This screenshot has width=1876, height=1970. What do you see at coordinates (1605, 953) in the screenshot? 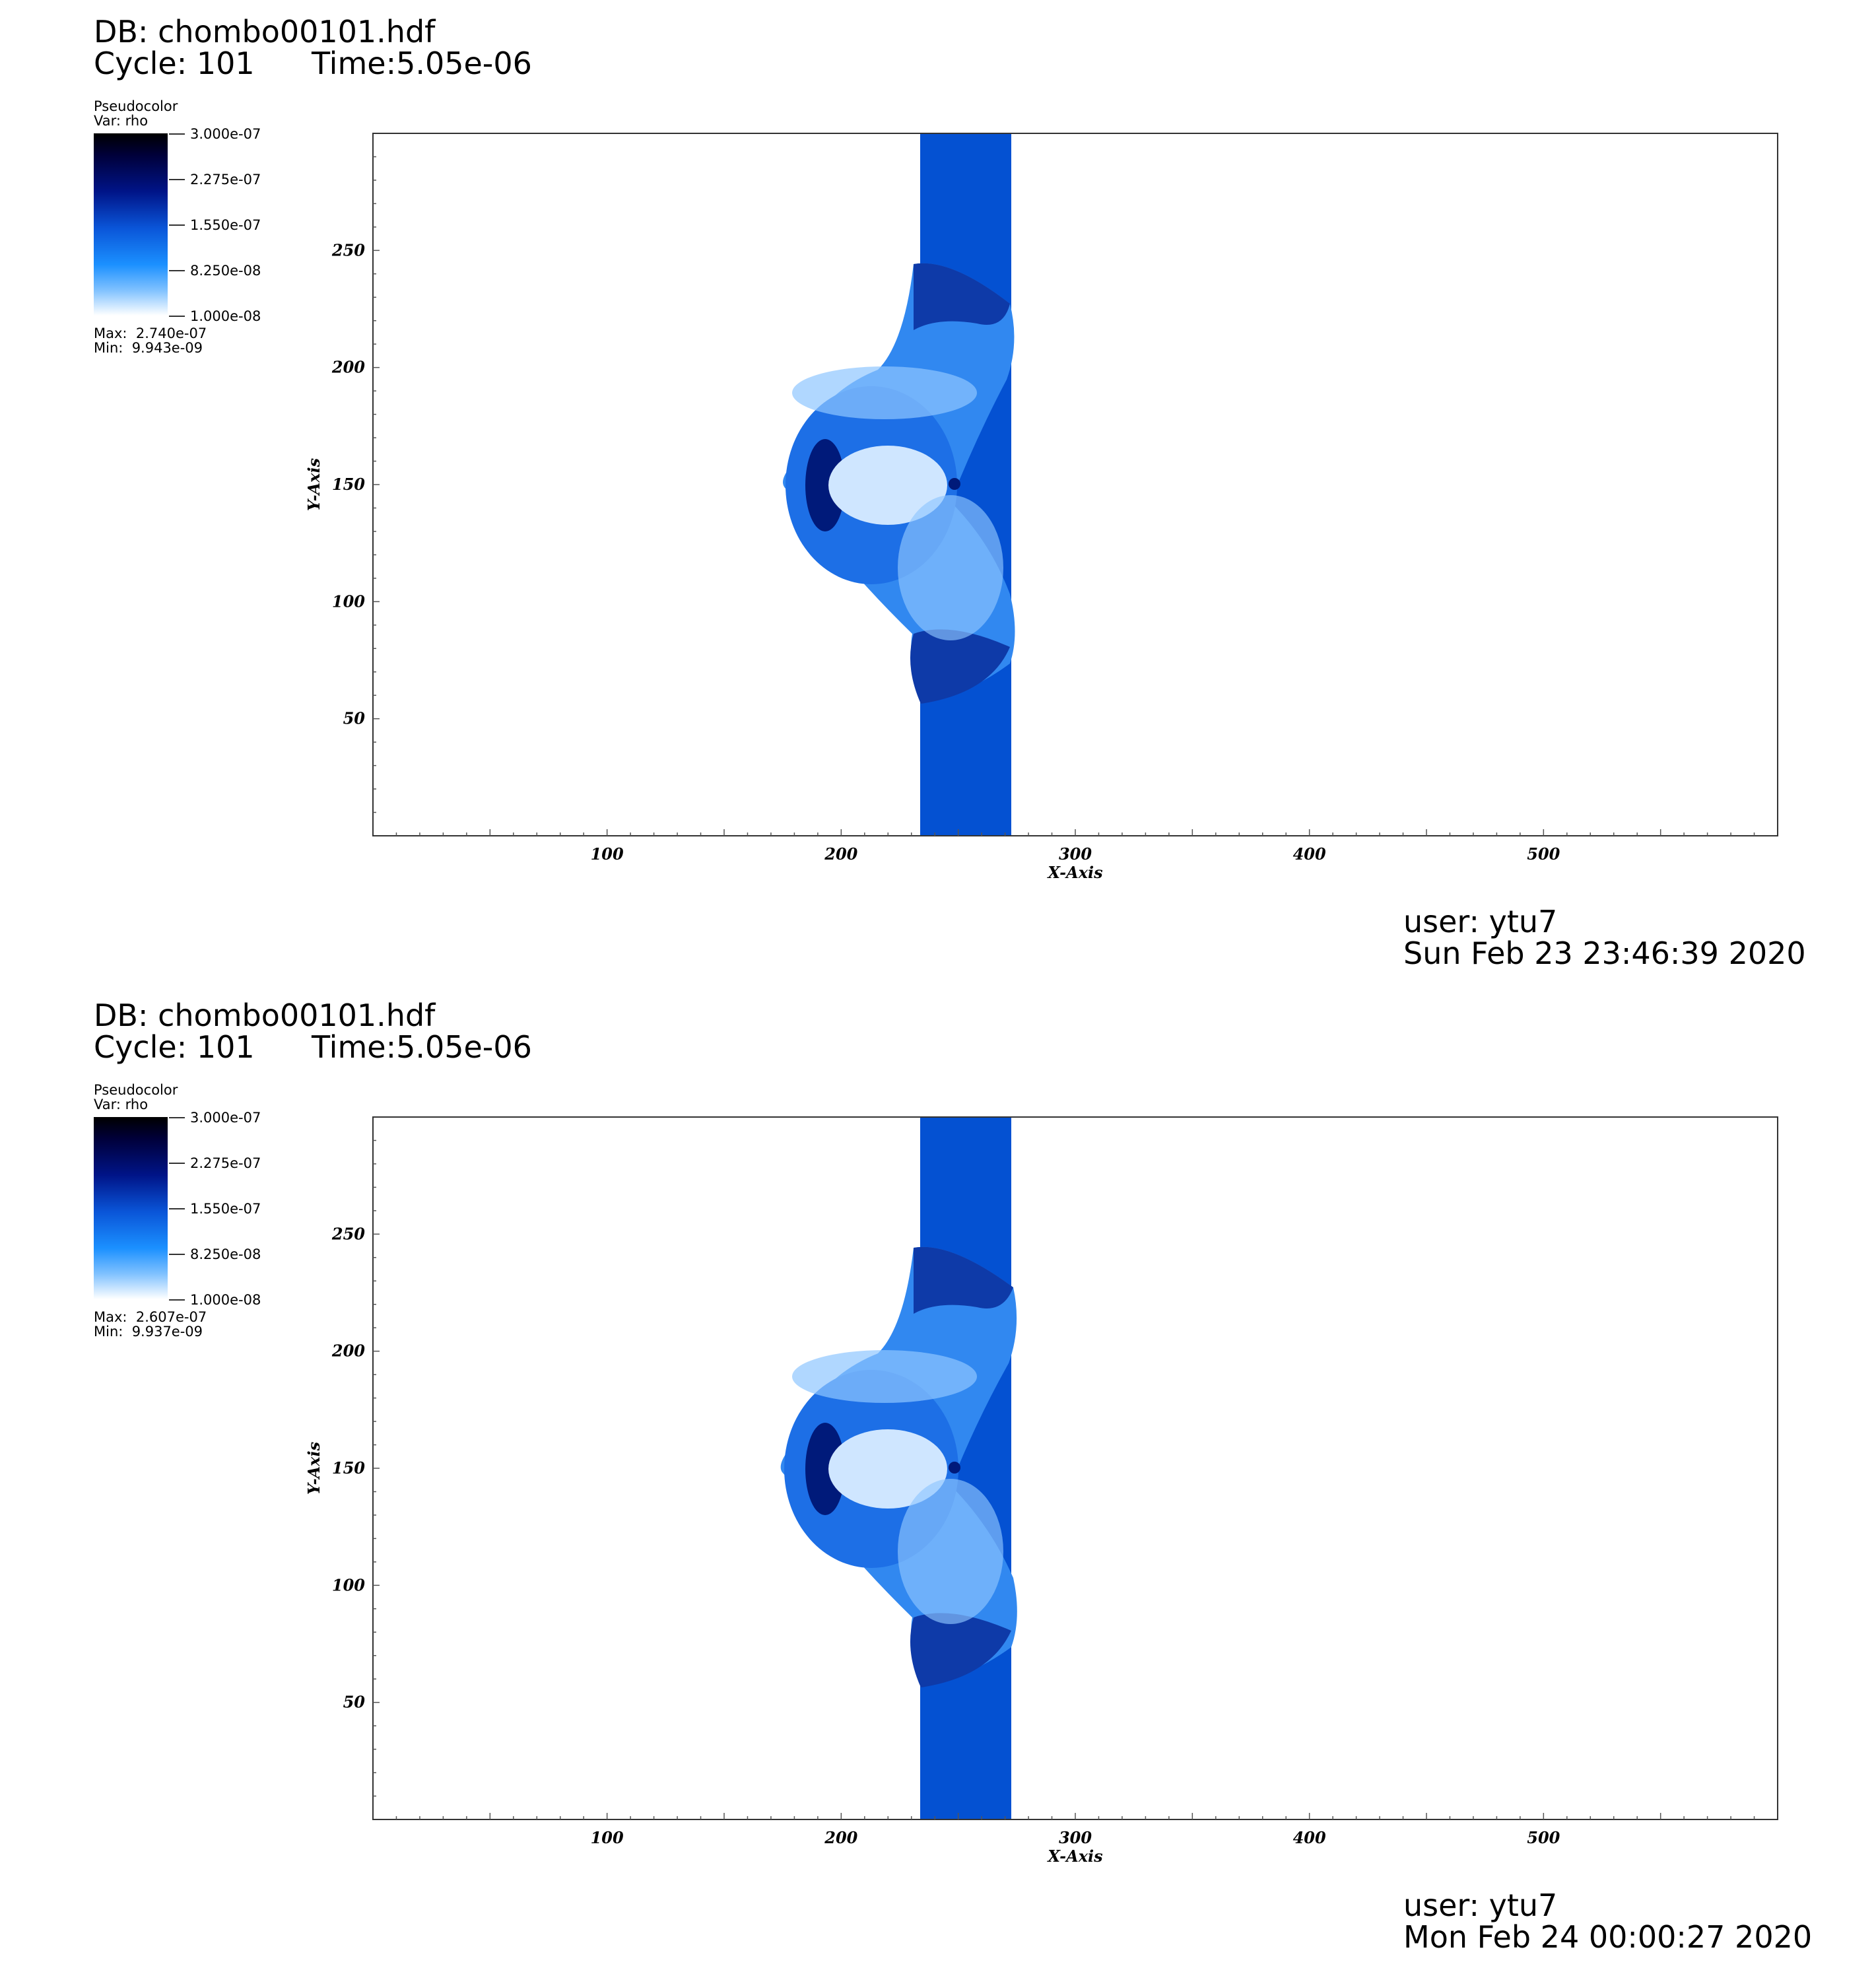
I see `date-label: Sun Feb 23 23:46:39 2020` at bounding box center [1605, 953].